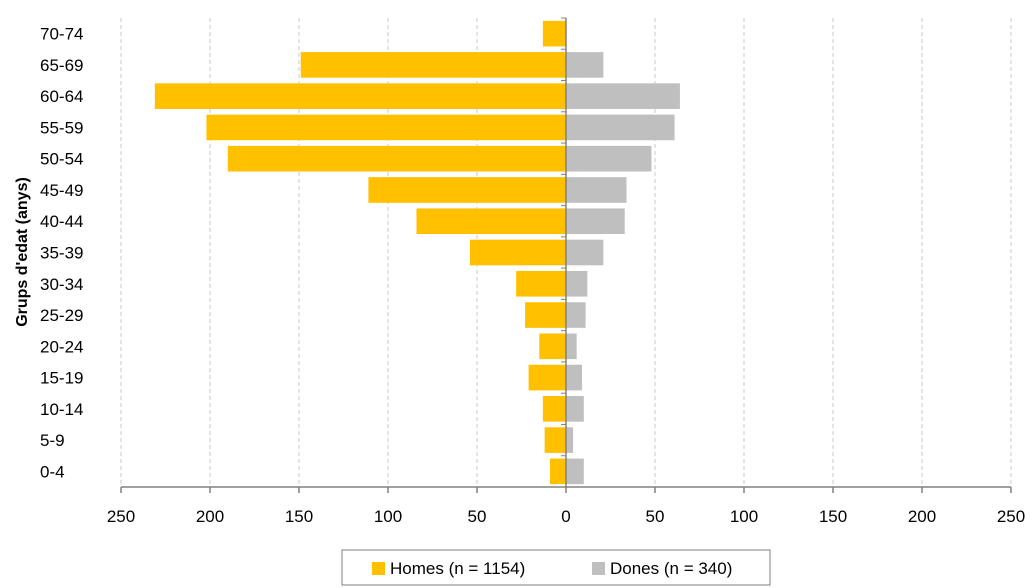 Image resolution: width=1033 pixels, height=588 pixels. What do you see at coordinates (61, 409) in the screenshot?
I see `y-tick-label: 10-14` at bounding box center [61, 409].